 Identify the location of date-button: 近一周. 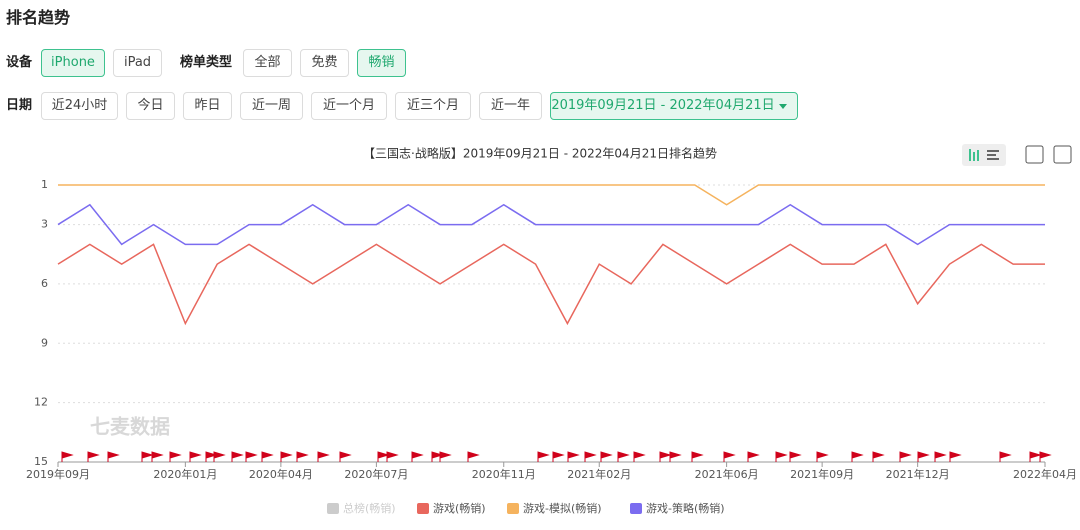
(271, 106).